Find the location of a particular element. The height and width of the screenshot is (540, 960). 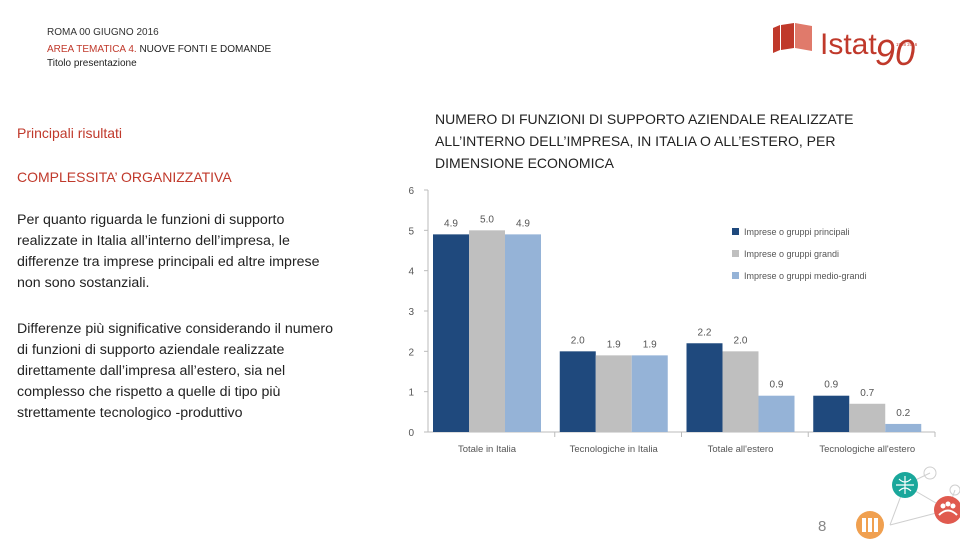

main-heading: Principali risultati is located at coordinates (70, 133).